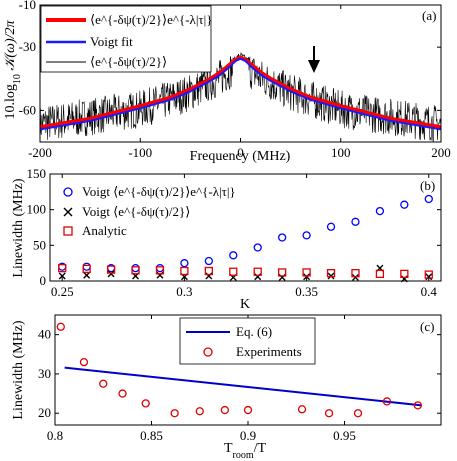 The height and width of the screenshot is (461, 457). Describe the element at coordinates (248, 435) in the screenshot. I see `x-tick-label: 0.9` at that location.